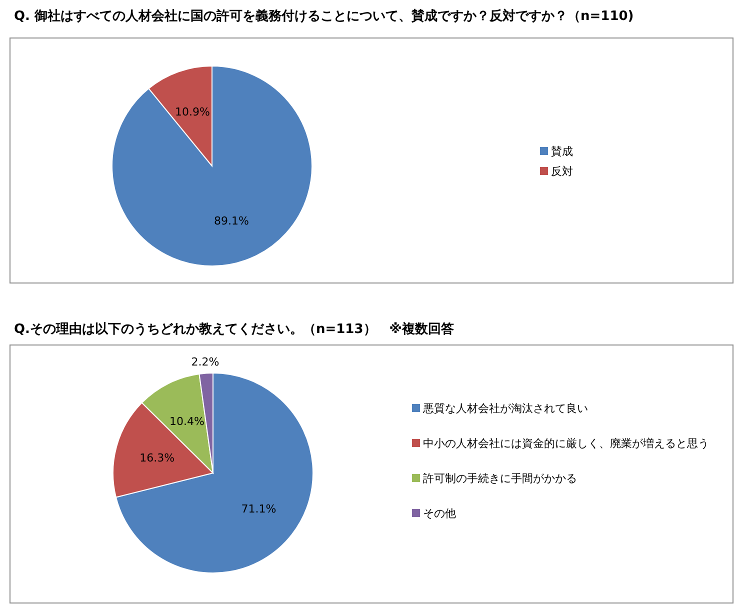 The image size is (744, 611). What do you see at coordinates (231, 221) in the screenshot?
I see `data-label: 89.1%` at bounding box center [231, 221].